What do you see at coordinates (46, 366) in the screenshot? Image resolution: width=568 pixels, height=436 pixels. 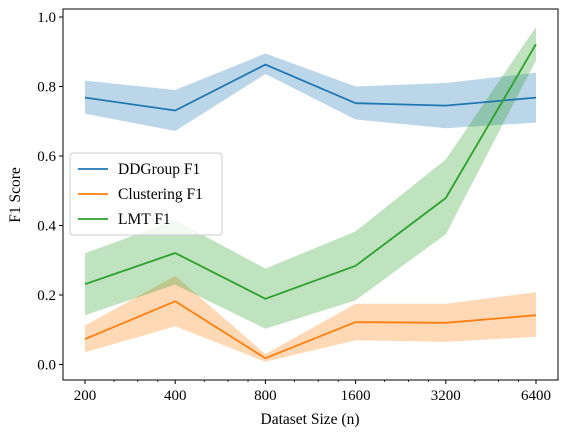 I see `y-tick-label: 0.0` at bounding box center [46, 366].